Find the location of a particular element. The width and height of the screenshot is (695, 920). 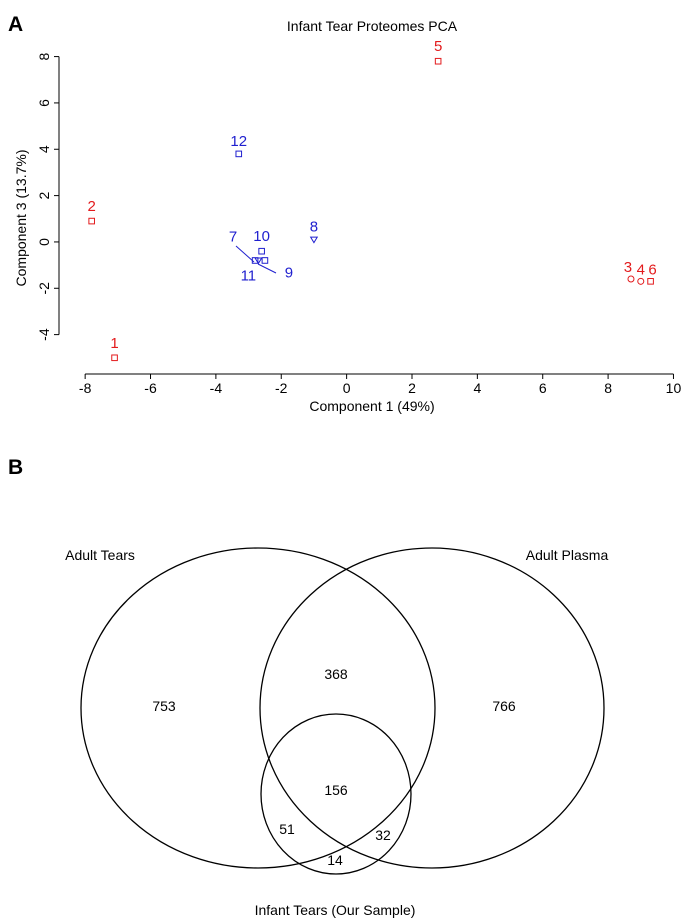

point-label-12: 12 is located at coordinates (238, 141).